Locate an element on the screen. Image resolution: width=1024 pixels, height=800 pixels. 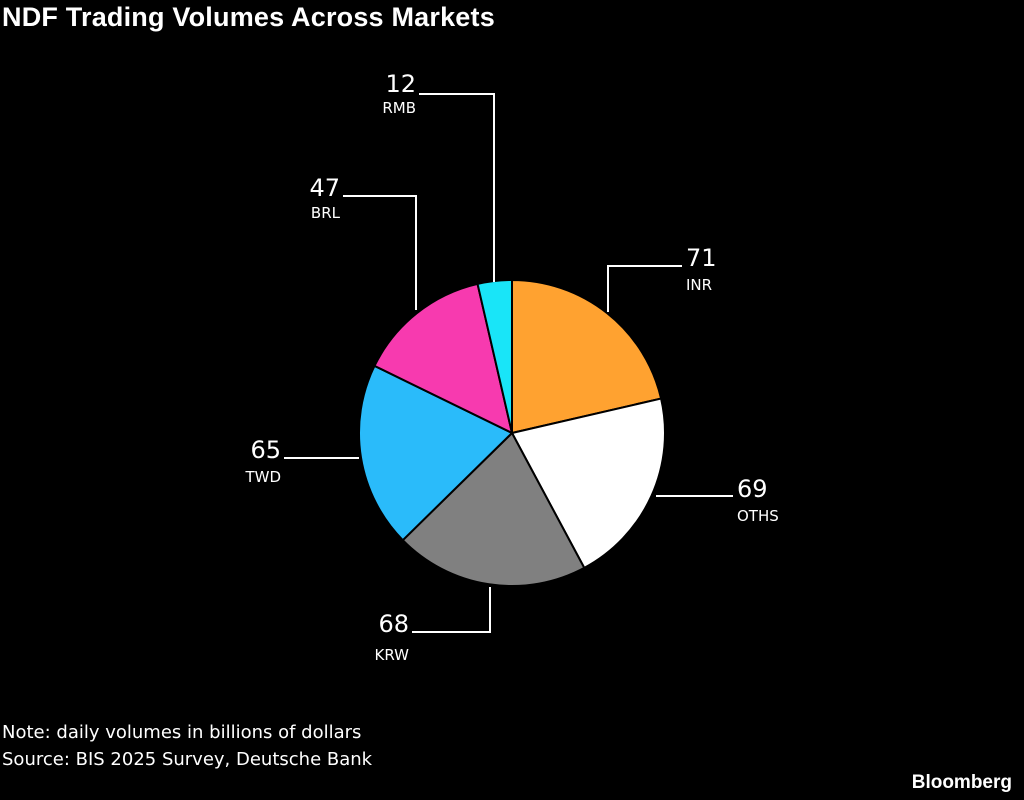
value-label-inr: 71 is located at coordinates (701, 258).